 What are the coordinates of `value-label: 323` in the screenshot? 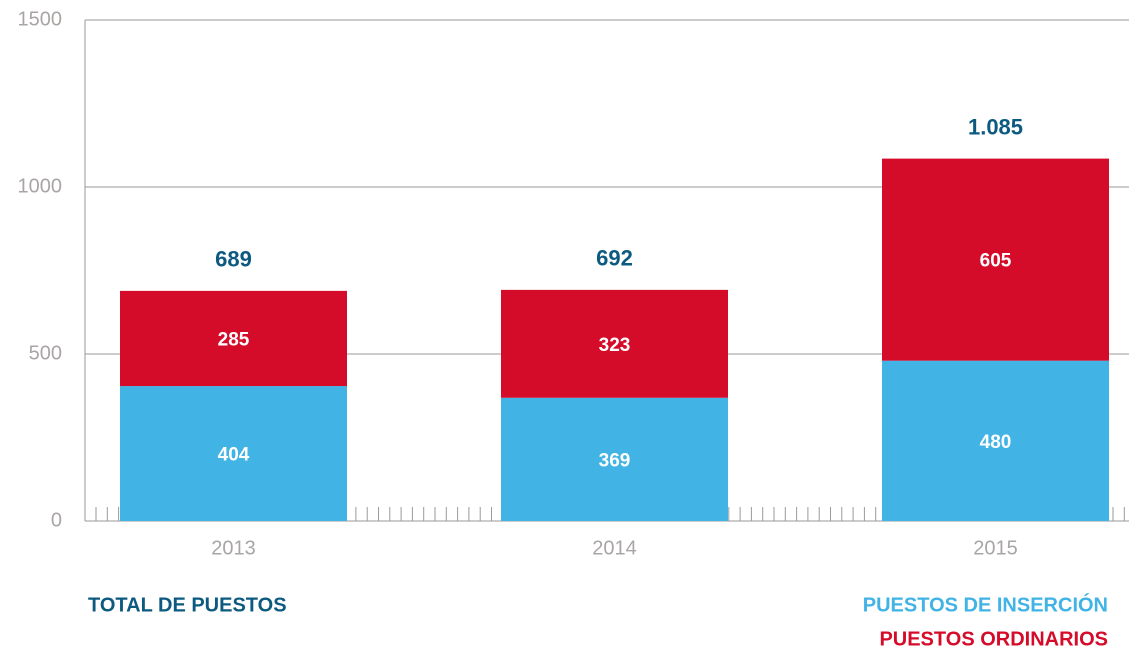 It's located at (615, 345).